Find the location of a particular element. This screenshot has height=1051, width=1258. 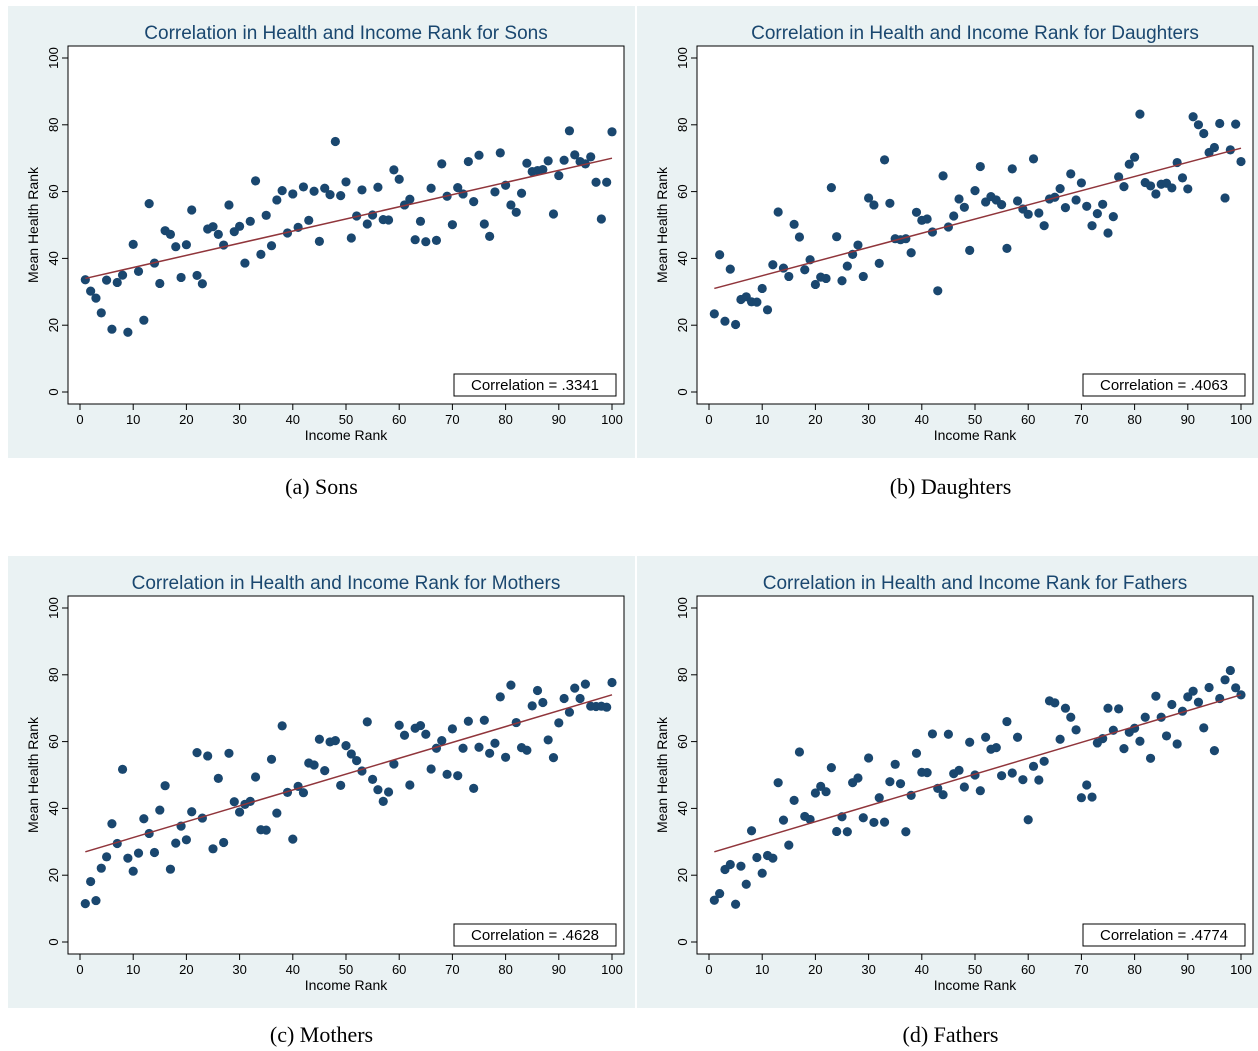

x-tick-label: 20 is located at coordinates (815, 419).